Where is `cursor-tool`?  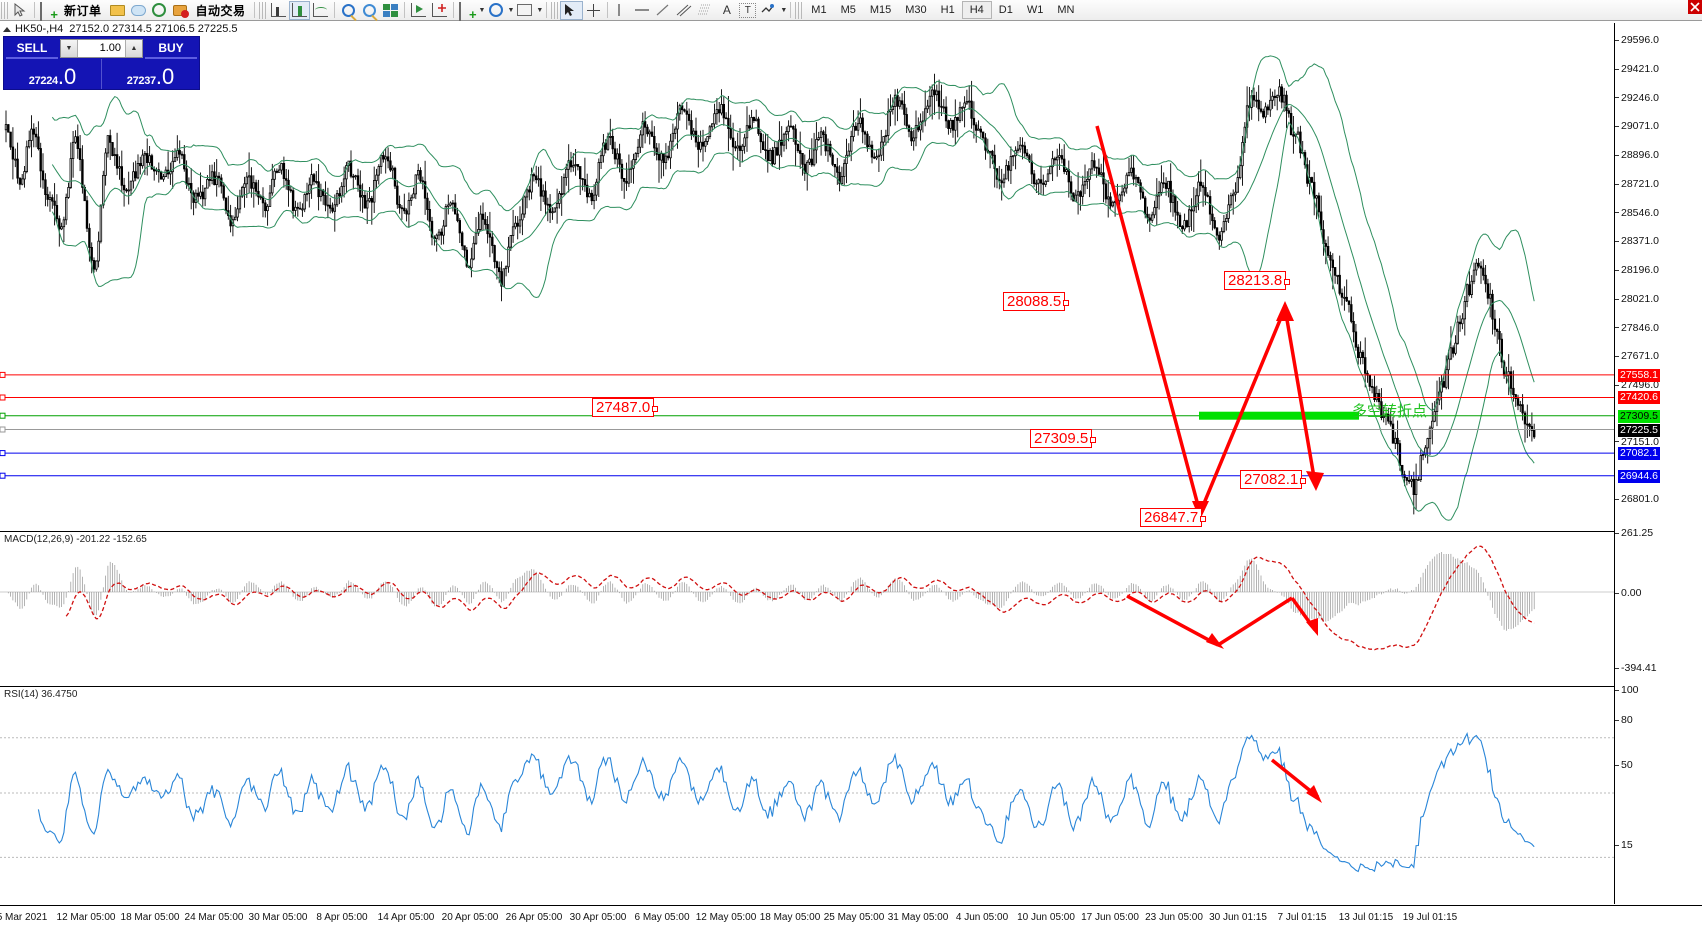 cursor-tool is located at coordinates (572, 10).